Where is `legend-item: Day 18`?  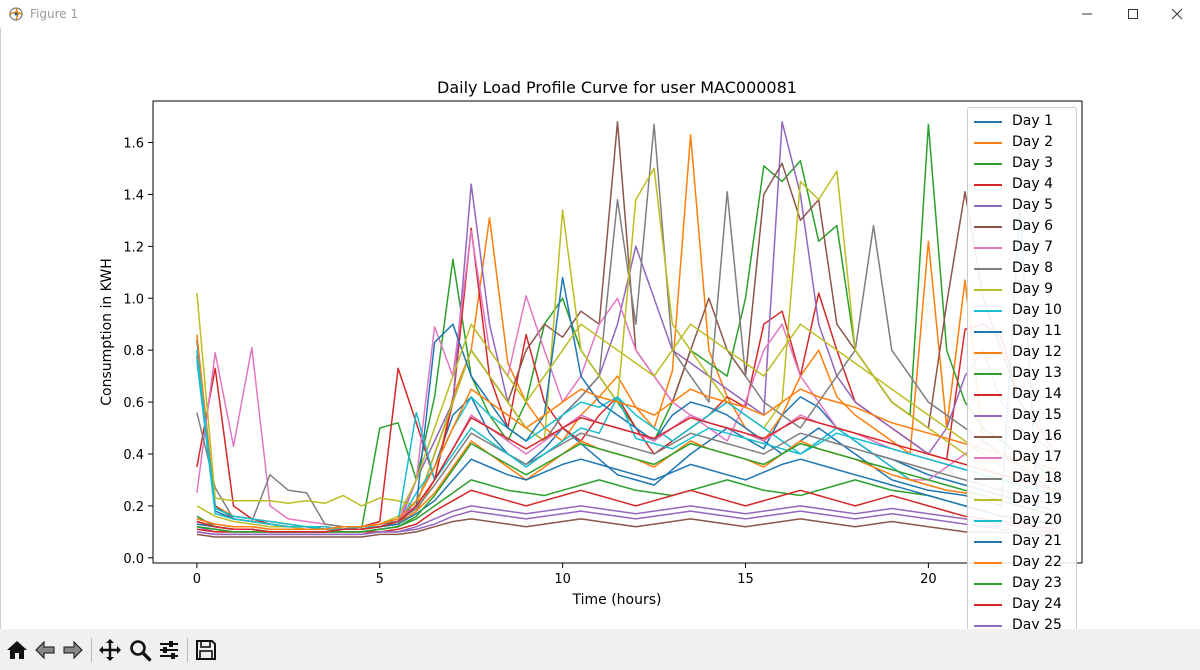
legend-item: Day 18 is located at coordinates (1022, 478).